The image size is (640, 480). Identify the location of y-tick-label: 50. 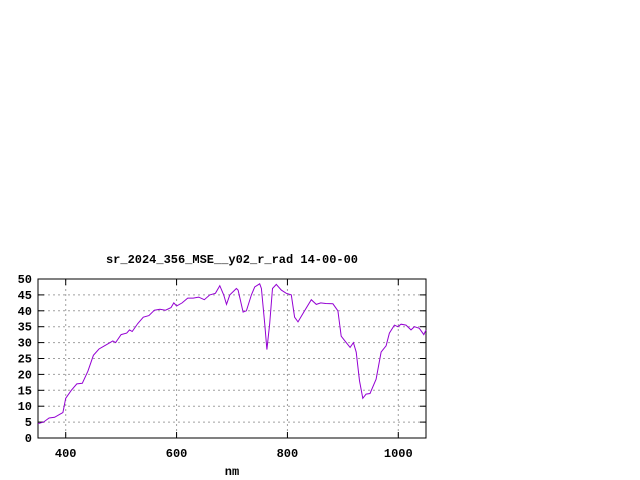
(25, 280).